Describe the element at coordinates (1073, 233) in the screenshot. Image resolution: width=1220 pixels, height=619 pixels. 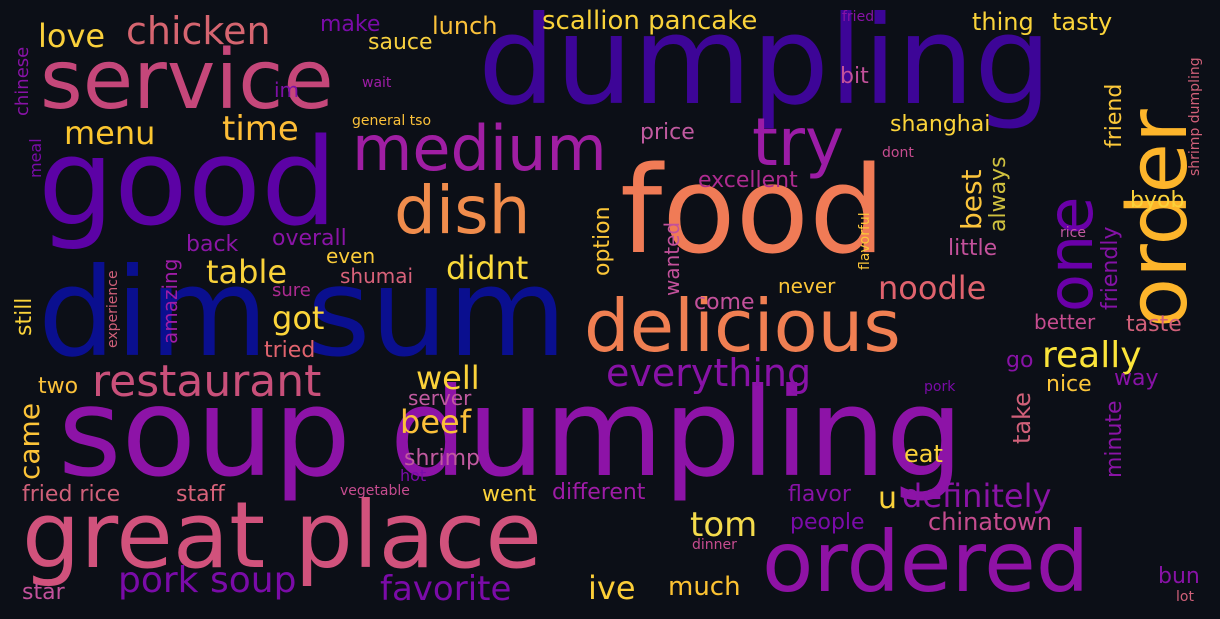
I see `word: rice` at that location.